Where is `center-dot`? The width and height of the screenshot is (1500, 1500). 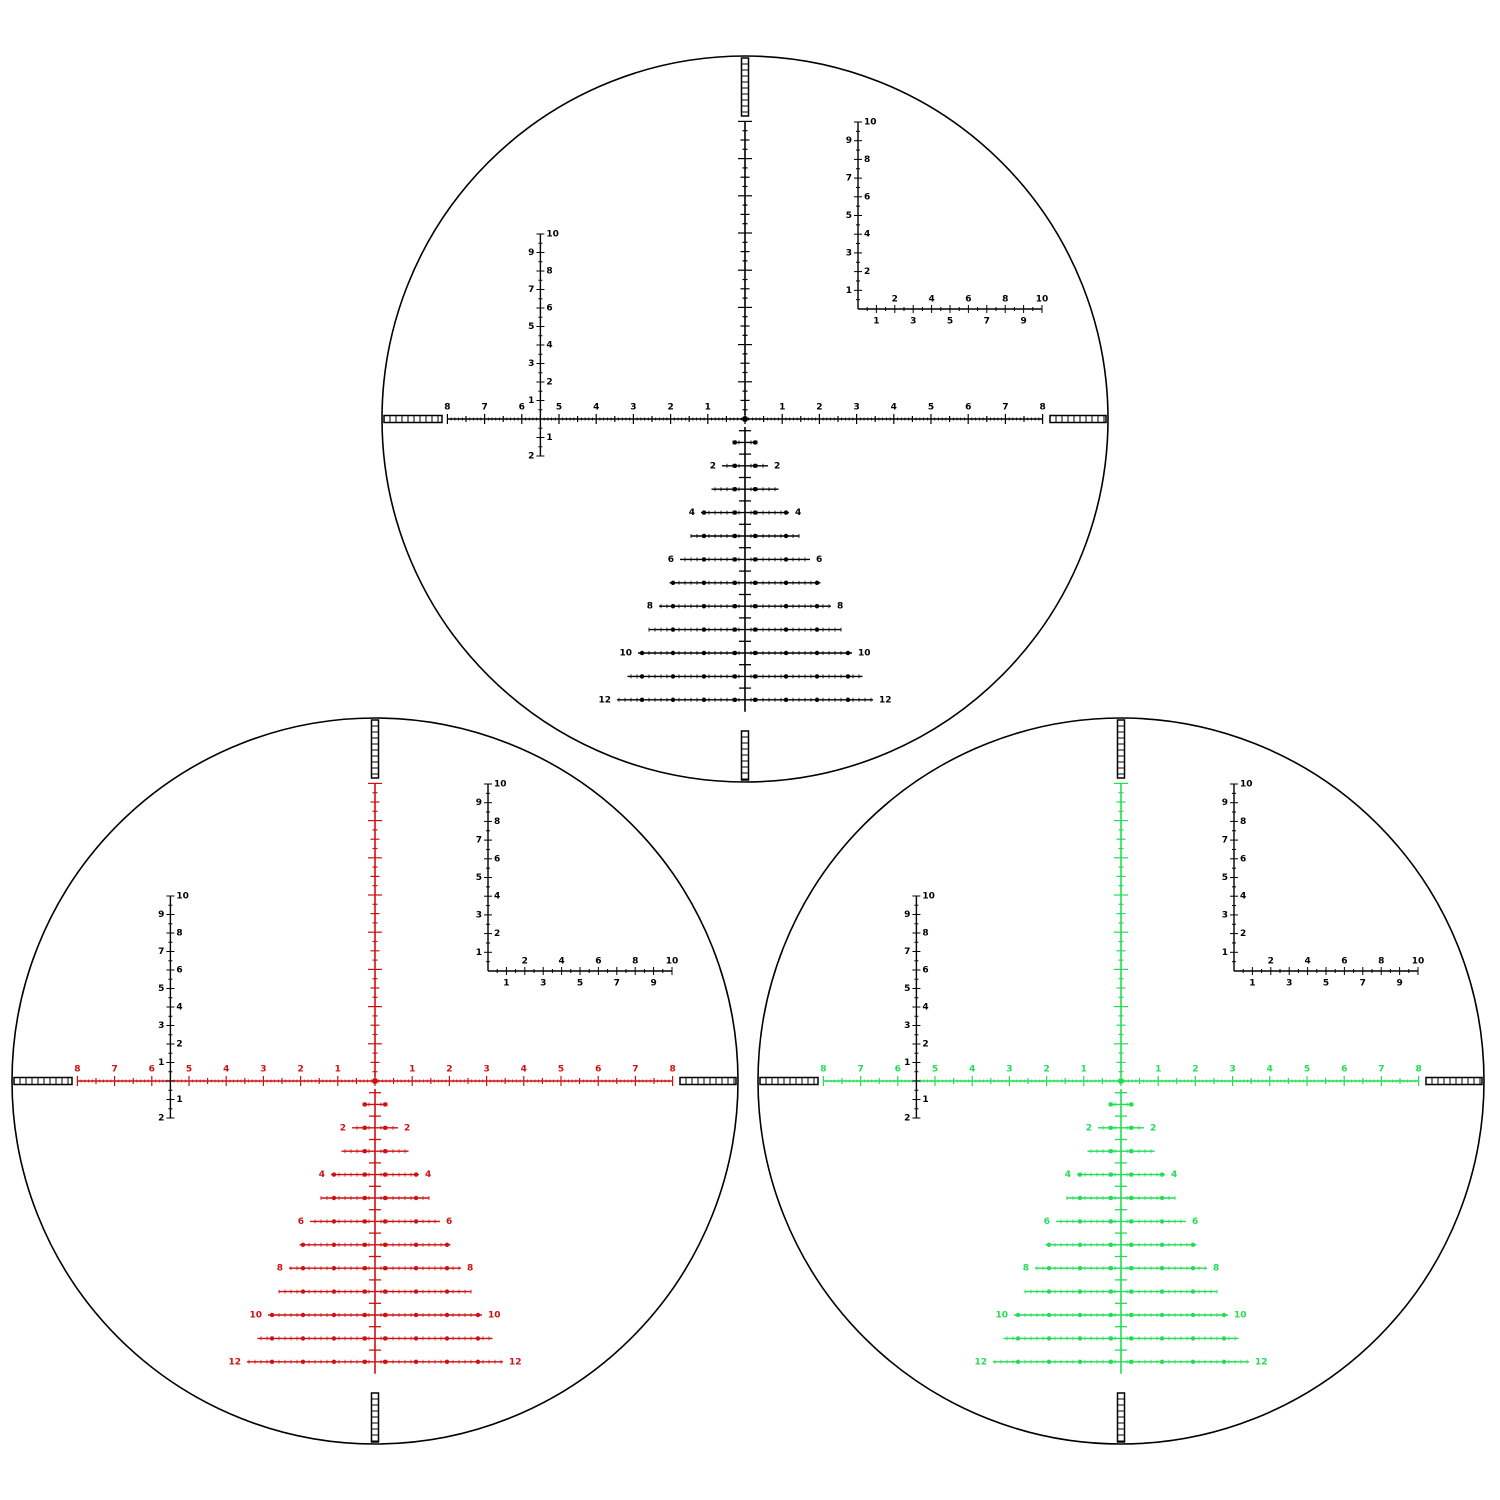 center-dot is located at coordinates (375, 1081).